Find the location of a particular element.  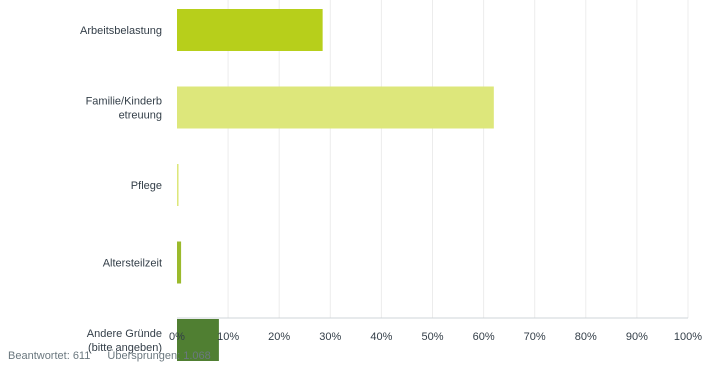

answered-count: Beantwortet: 611 is located at coordinates (49, 356).